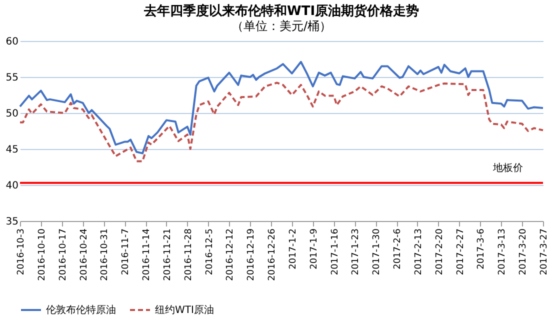 Image resolution: width=553 pixels, height=320 pixels. I want to click on x-tick-label: 2016-12-19, so click(251, 254).